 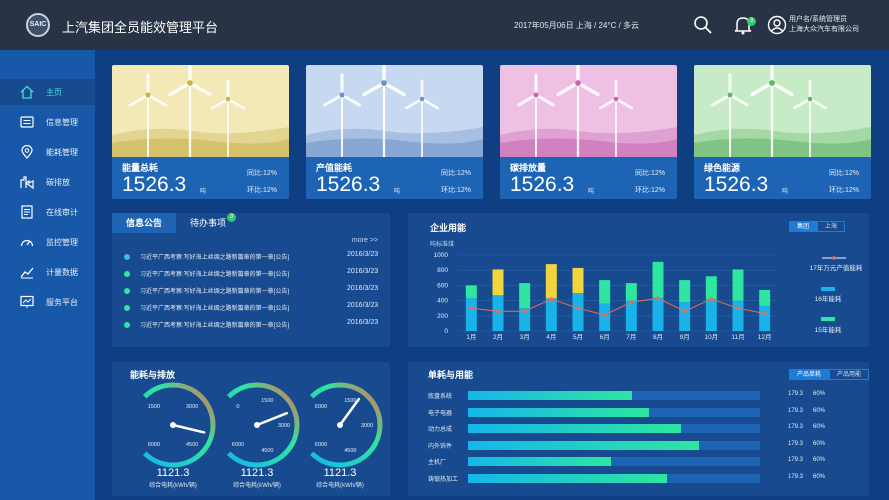 What do you see at coordinates (62, 152) in the screenshot?
I see `sidebar-item-label: 能耗管理` at bounding box center [62, 152].